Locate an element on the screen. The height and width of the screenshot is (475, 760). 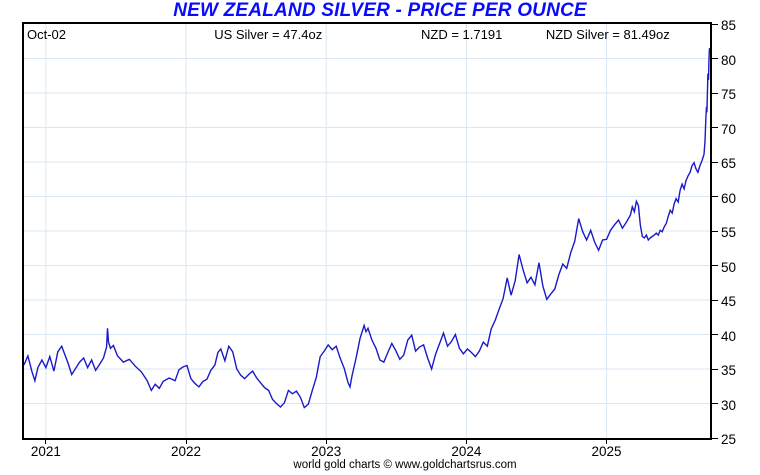
header-nzd-exchange-rate: NZD = 1.7191 is located at coordinates (462, 34).